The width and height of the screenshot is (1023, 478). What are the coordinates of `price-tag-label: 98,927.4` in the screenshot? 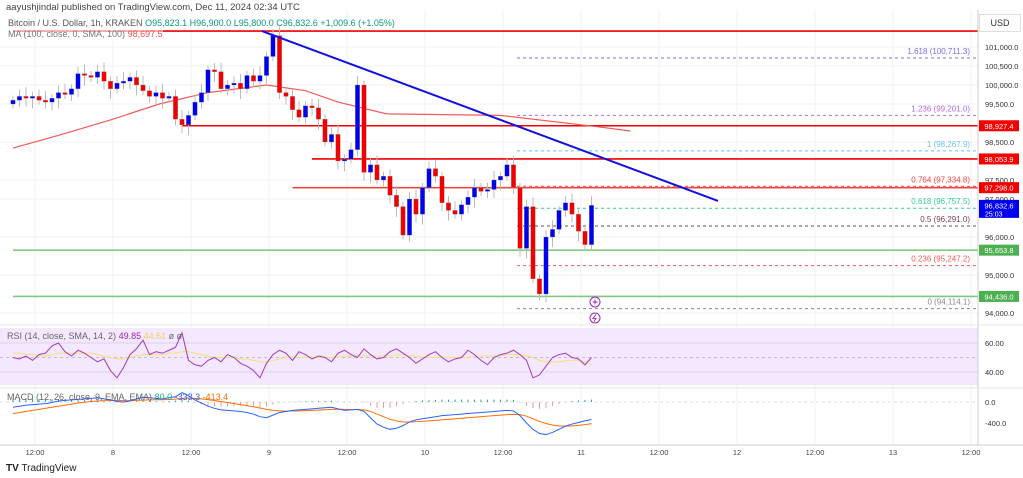 It's located at (998, 126).